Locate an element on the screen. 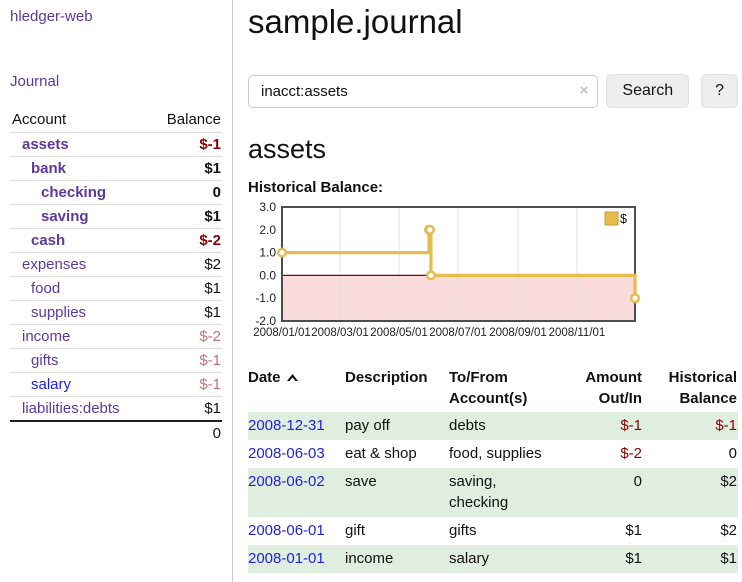 This screenshot has height=582, width=742. account-balance-value: 0 is located at coordinates (185, 192).